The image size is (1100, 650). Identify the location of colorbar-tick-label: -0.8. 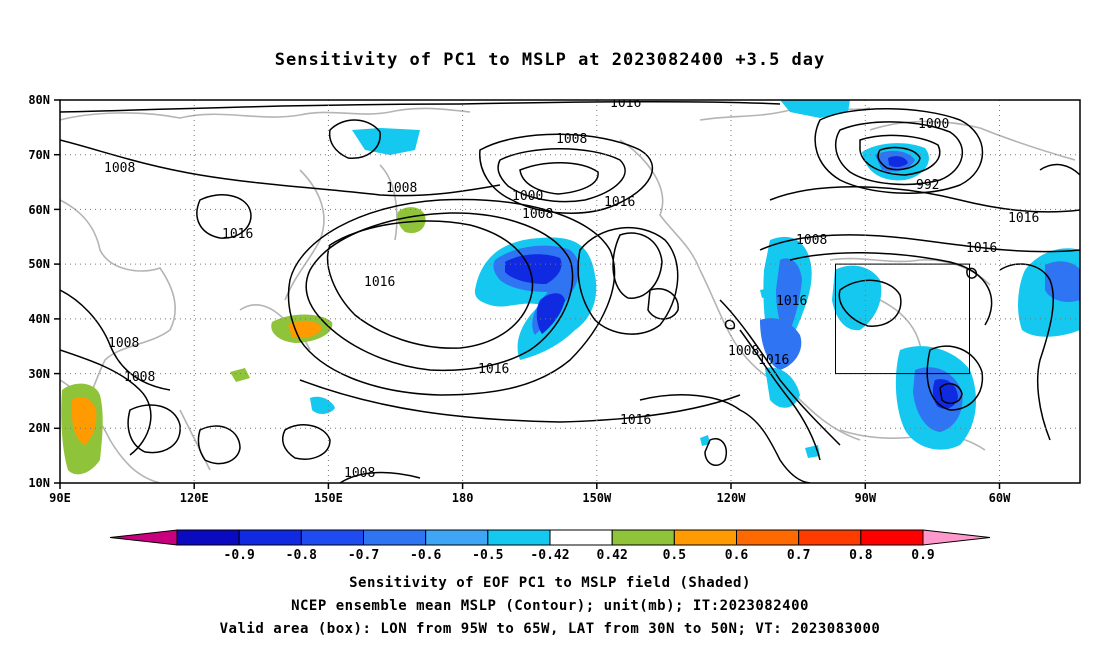
(301, 555).